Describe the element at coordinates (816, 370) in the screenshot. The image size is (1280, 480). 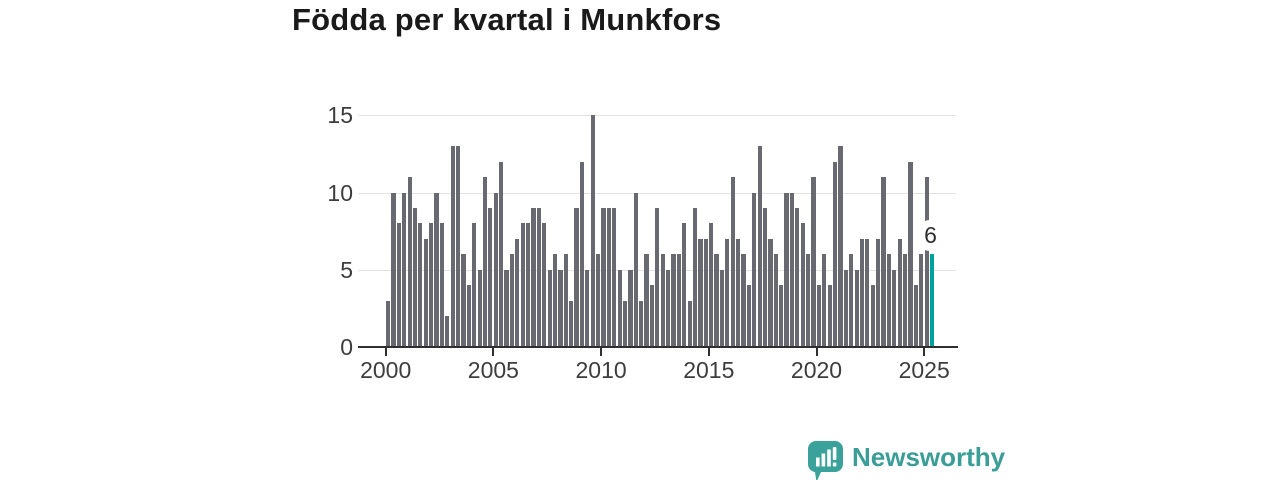
I see `x-tick-label-2020: 2020` at that location.